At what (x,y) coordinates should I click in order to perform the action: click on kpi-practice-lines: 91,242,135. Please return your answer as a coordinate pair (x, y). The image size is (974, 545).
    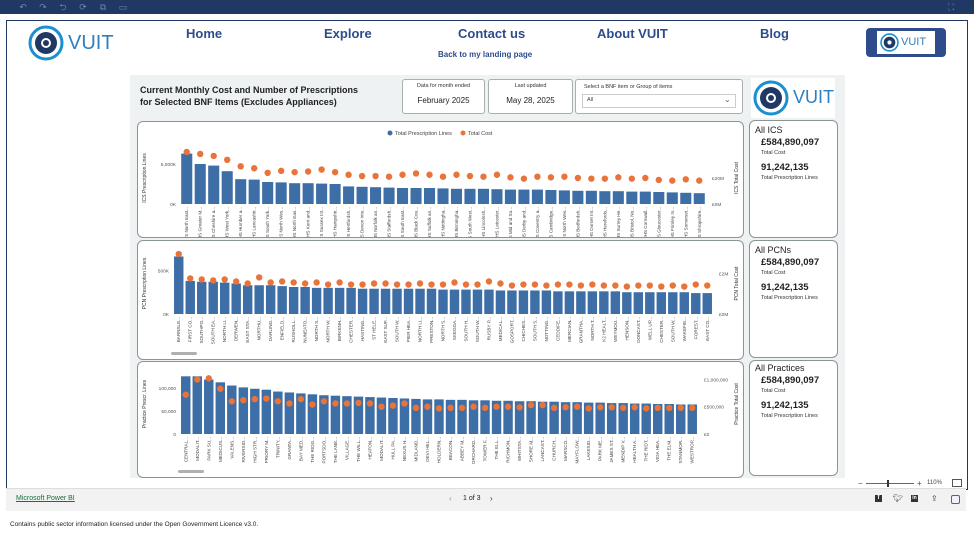
    Looking at the image, I should click on (785, 405).